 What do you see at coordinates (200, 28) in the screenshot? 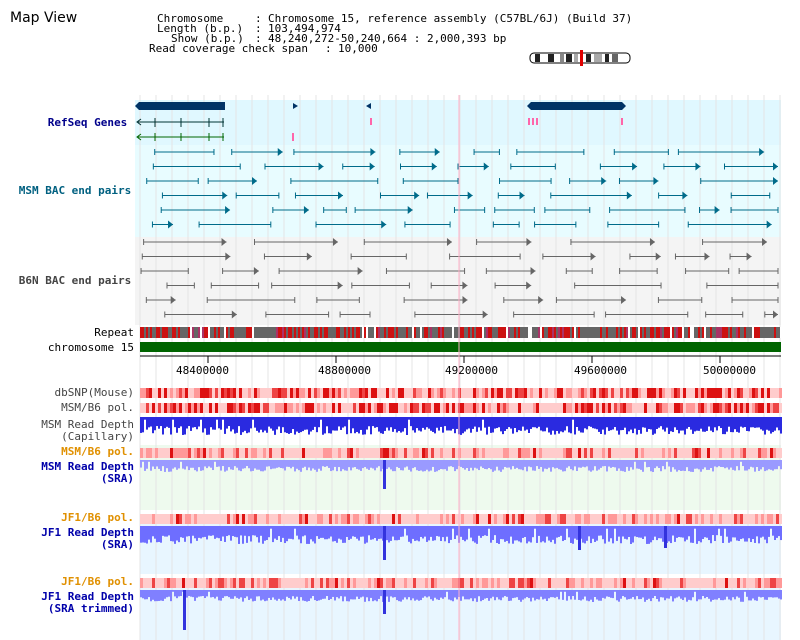
I see `length-label: Length (b.p.)` at bounding box center [200, 28].